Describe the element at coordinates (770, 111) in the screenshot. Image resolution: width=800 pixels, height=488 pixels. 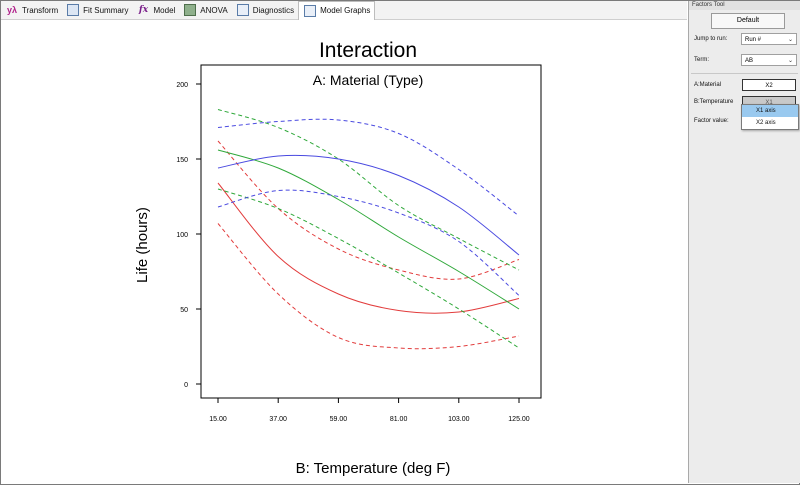
I see `dropdown-item-x1-axis: X1 axis` at that location.